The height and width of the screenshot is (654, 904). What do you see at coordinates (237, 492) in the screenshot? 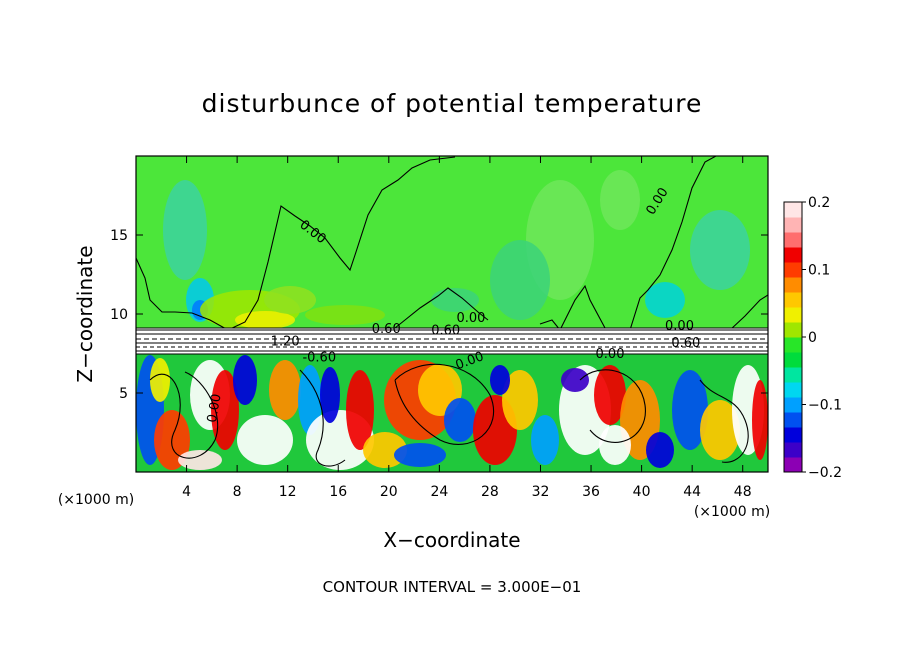
I see `x-tick-label: 8` at bounding box center [237, 492].